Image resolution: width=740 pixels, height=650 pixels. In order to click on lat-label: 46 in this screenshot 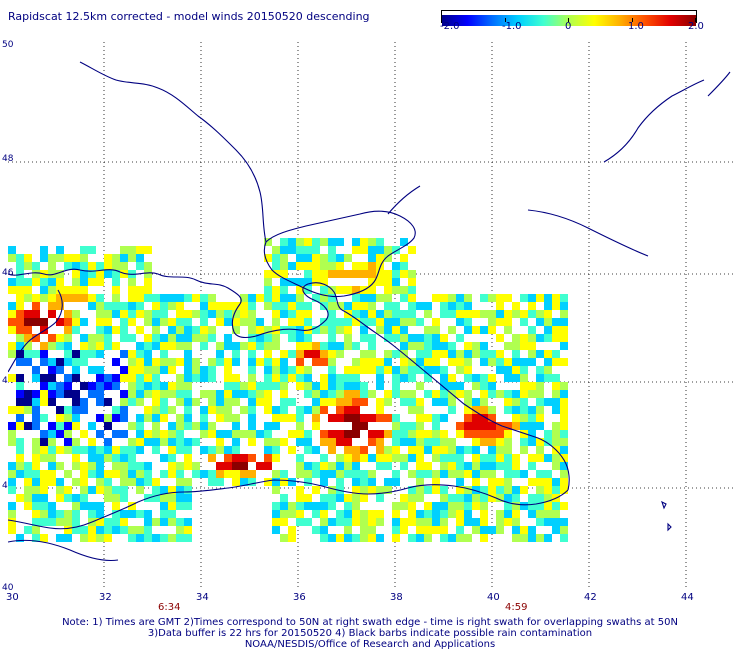, I will do `click(8, 273)`.